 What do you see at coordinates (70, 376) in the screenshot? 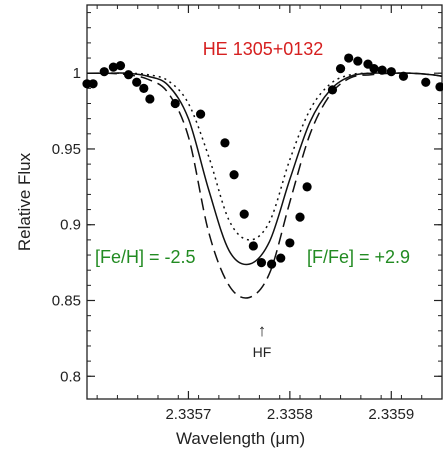
I see `y-tick-label: 0.8` at bounding box center [70, 376].